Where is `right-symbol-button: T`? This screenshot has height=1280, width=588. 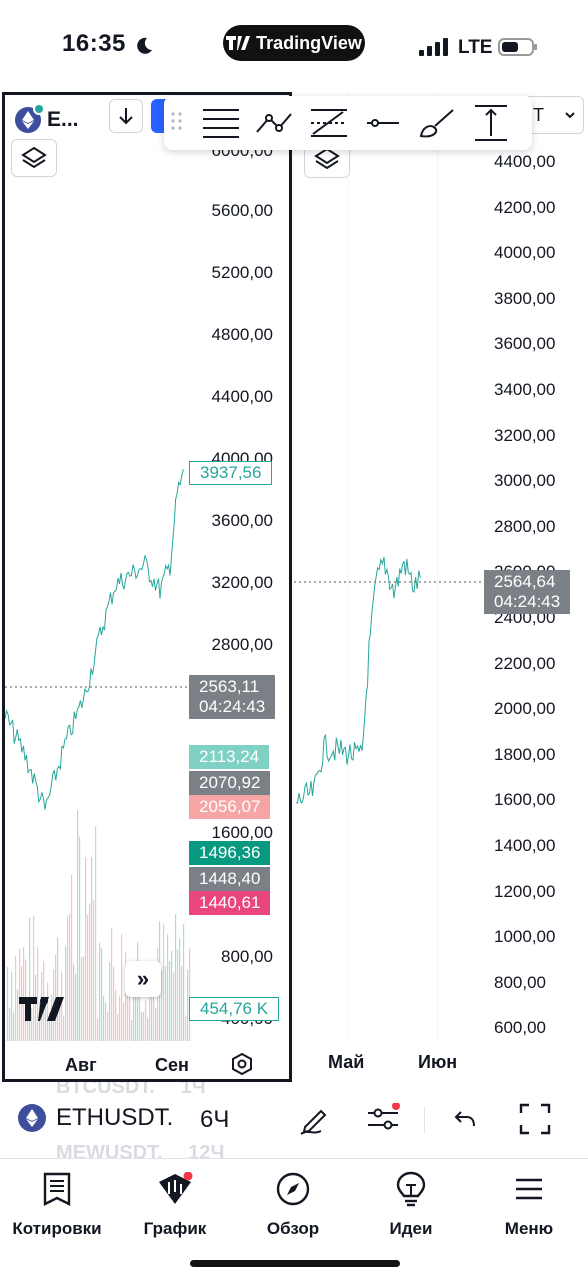 right-symbol-button: T is located at coordinates (554, 115).